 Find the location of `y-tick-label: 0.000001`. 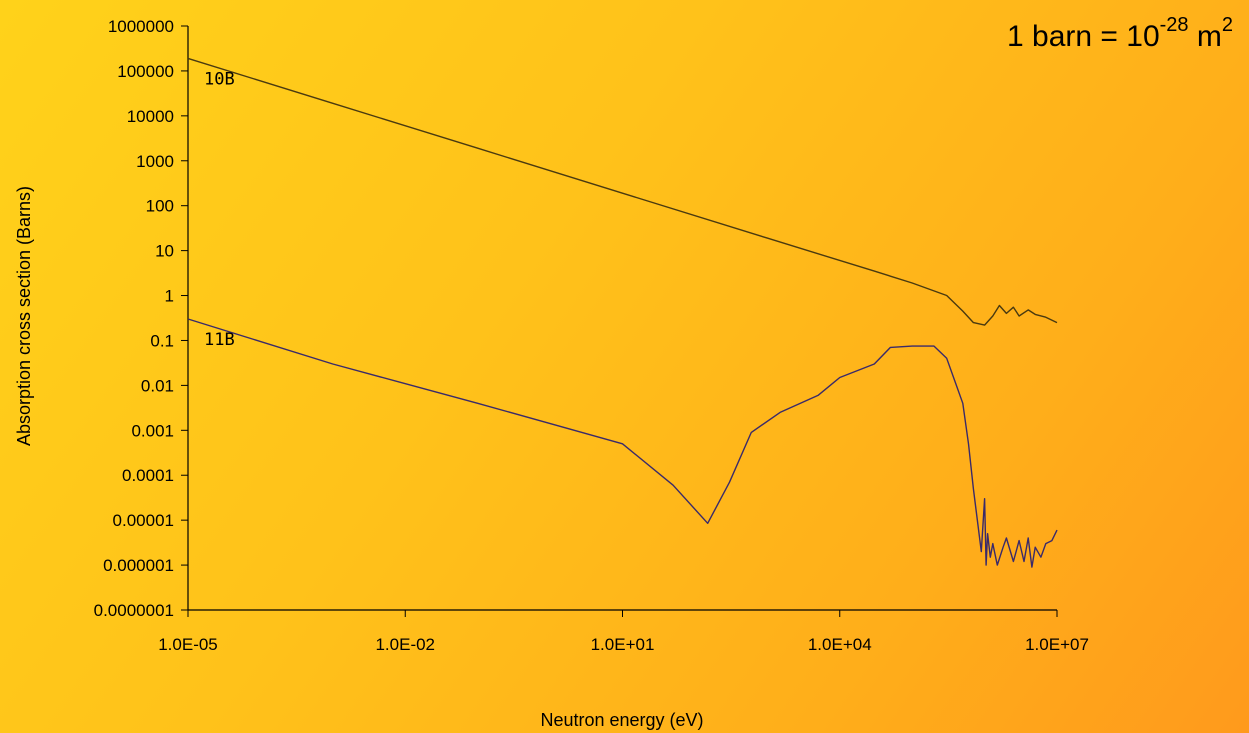

y-tick-label: 0.000001 is located at coordinates (138, 565).